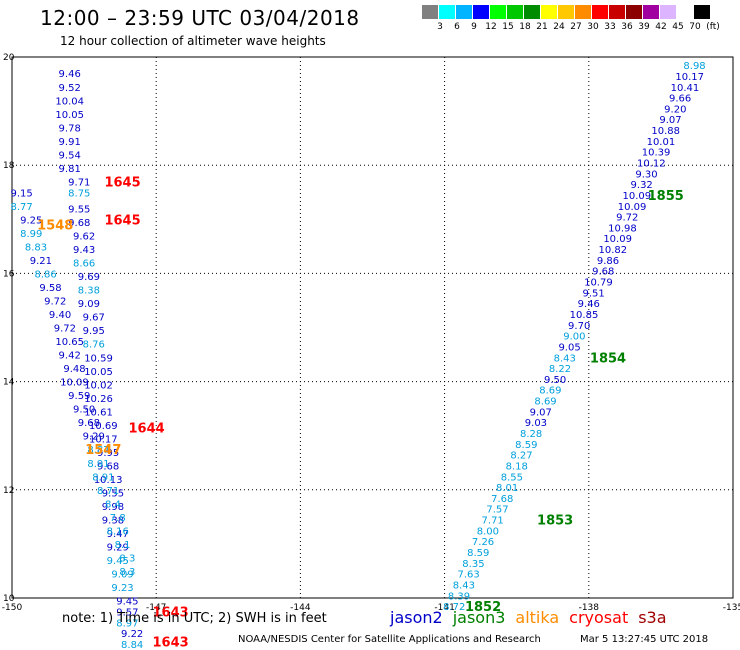  What do you see at coordinates (103, 439) in the screenshot?
I see `swh-point-label: 10.17` at bounding box center [103, 439].